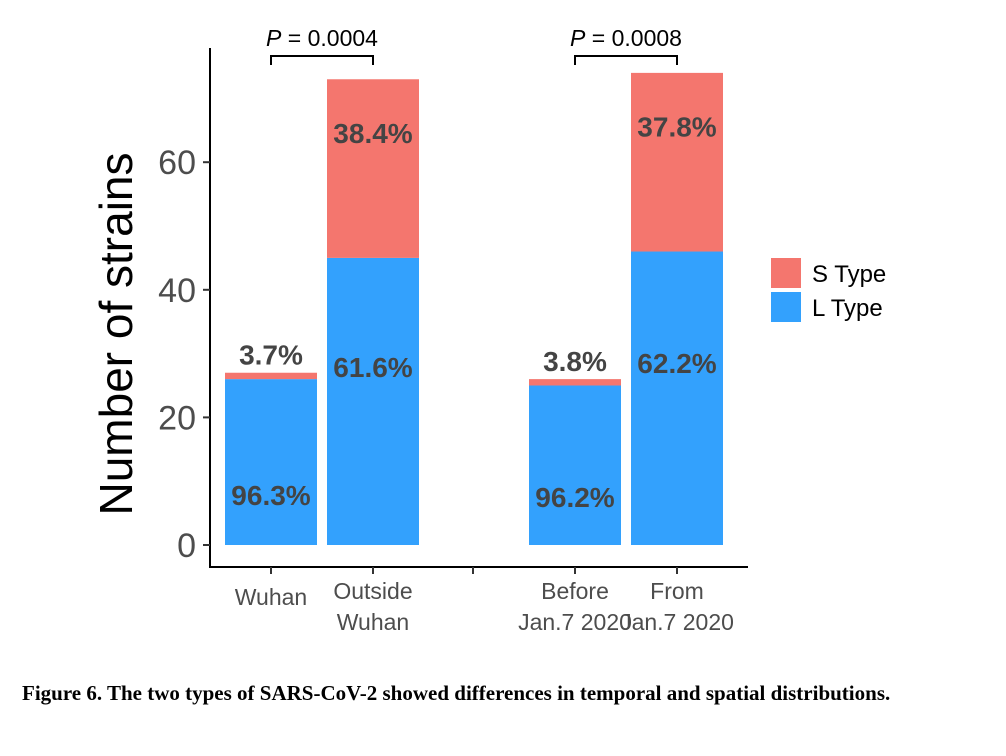 Image resolution: width=1006 pixels, height=756 pixels. Describe the element at coordinates (177, 163) in the screenshot. I see `y-tick-label: 60` at that location.